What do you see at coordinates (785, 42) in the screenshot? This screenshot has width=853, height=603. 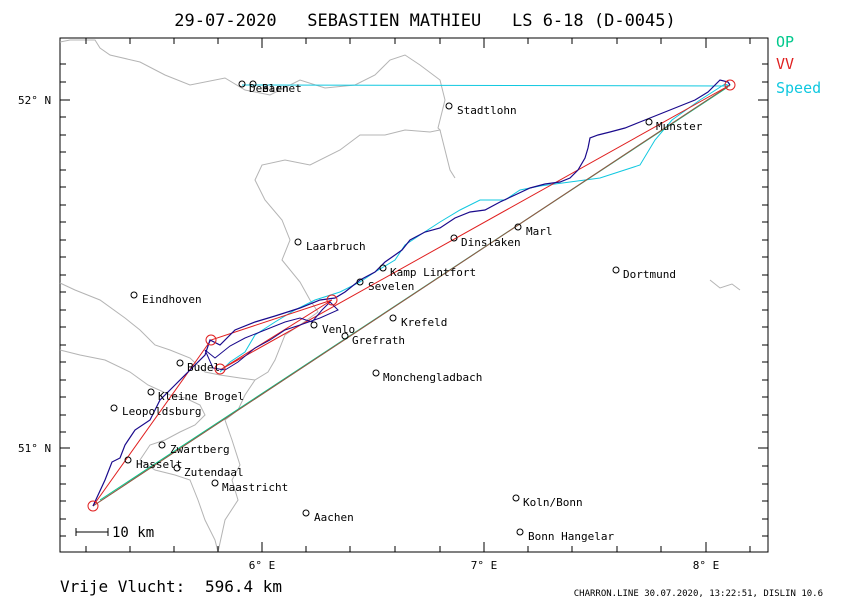 I see `legend-op: OP` at bounding box center [785, 42].